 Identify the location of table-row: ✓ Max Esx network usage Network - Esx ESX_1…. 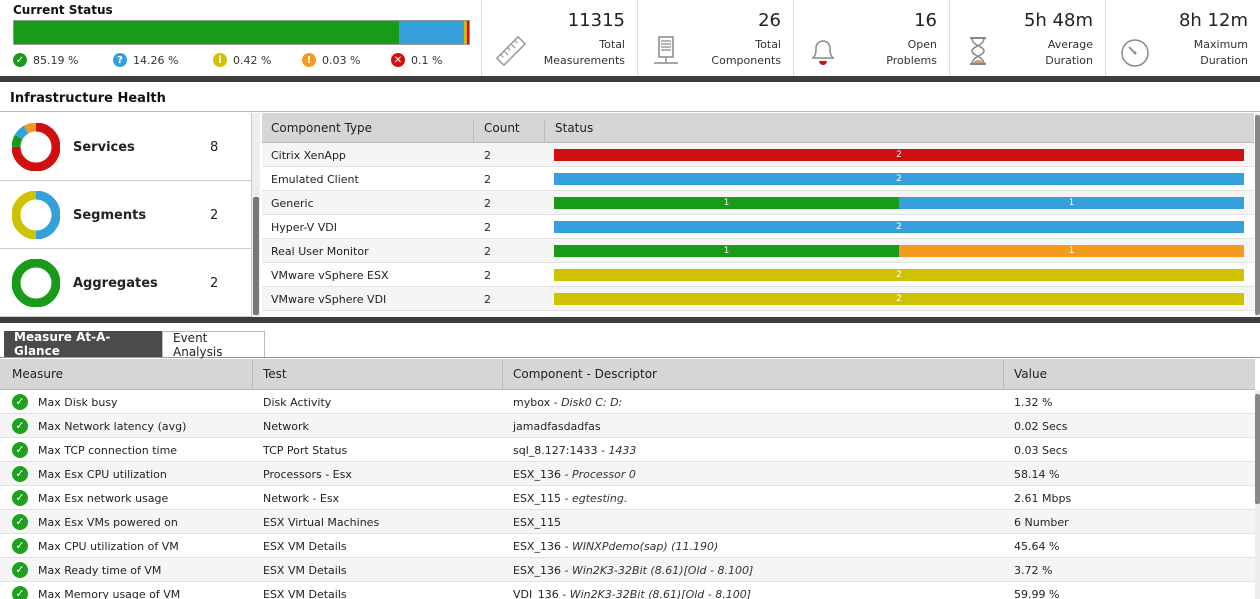
(627, 498).